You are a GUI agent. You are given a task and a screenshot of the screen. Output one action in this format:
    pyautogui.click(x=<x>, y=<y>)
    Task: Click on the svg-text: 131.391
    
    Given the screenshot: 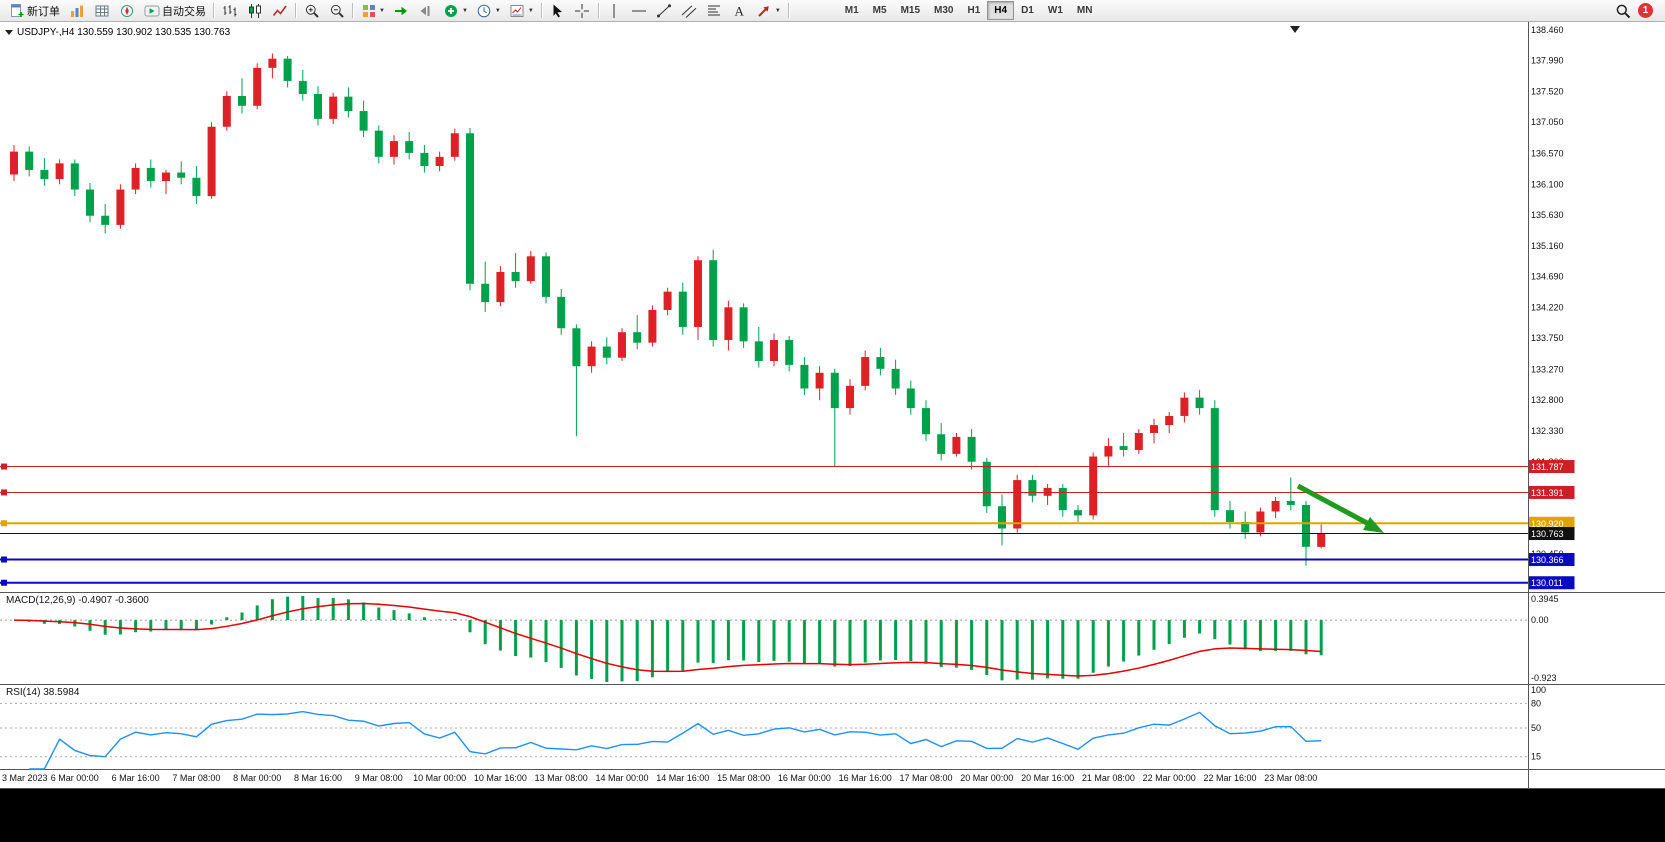 What is the action you would take?
    pyautogui.click(x=1547, y=493)
    